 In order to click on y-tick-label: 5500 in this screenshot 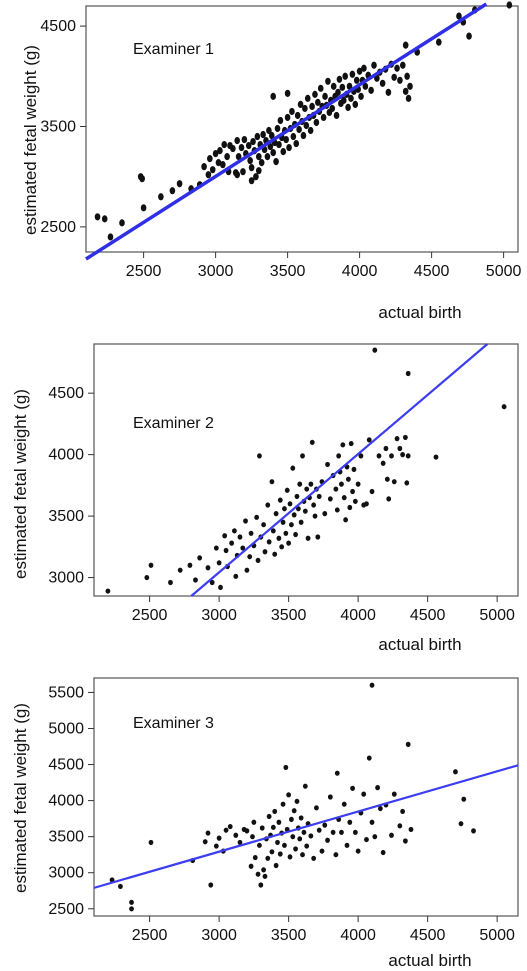, I will do `click(66, 692)`.